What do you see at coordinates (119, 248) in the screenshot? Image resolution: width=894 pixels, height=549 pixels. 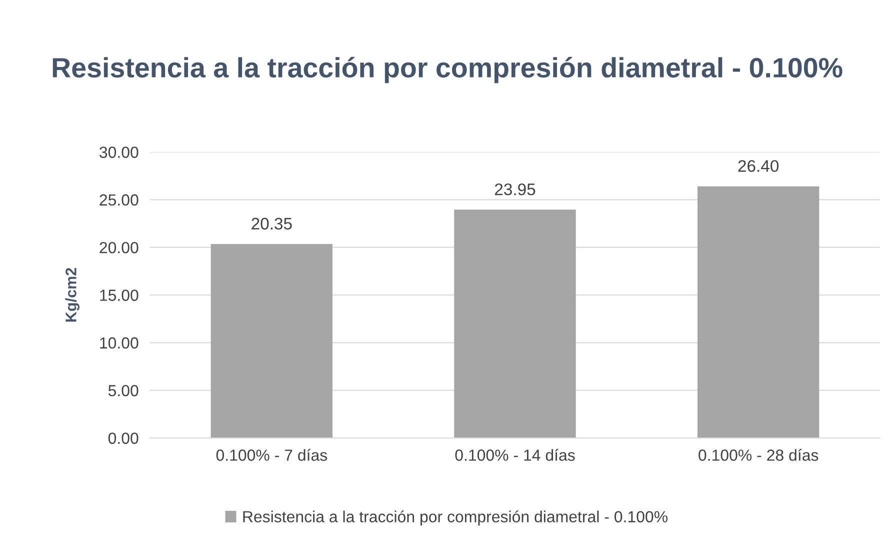 I see `y-tick-label: 20.00` at bounding box center [119, 248].